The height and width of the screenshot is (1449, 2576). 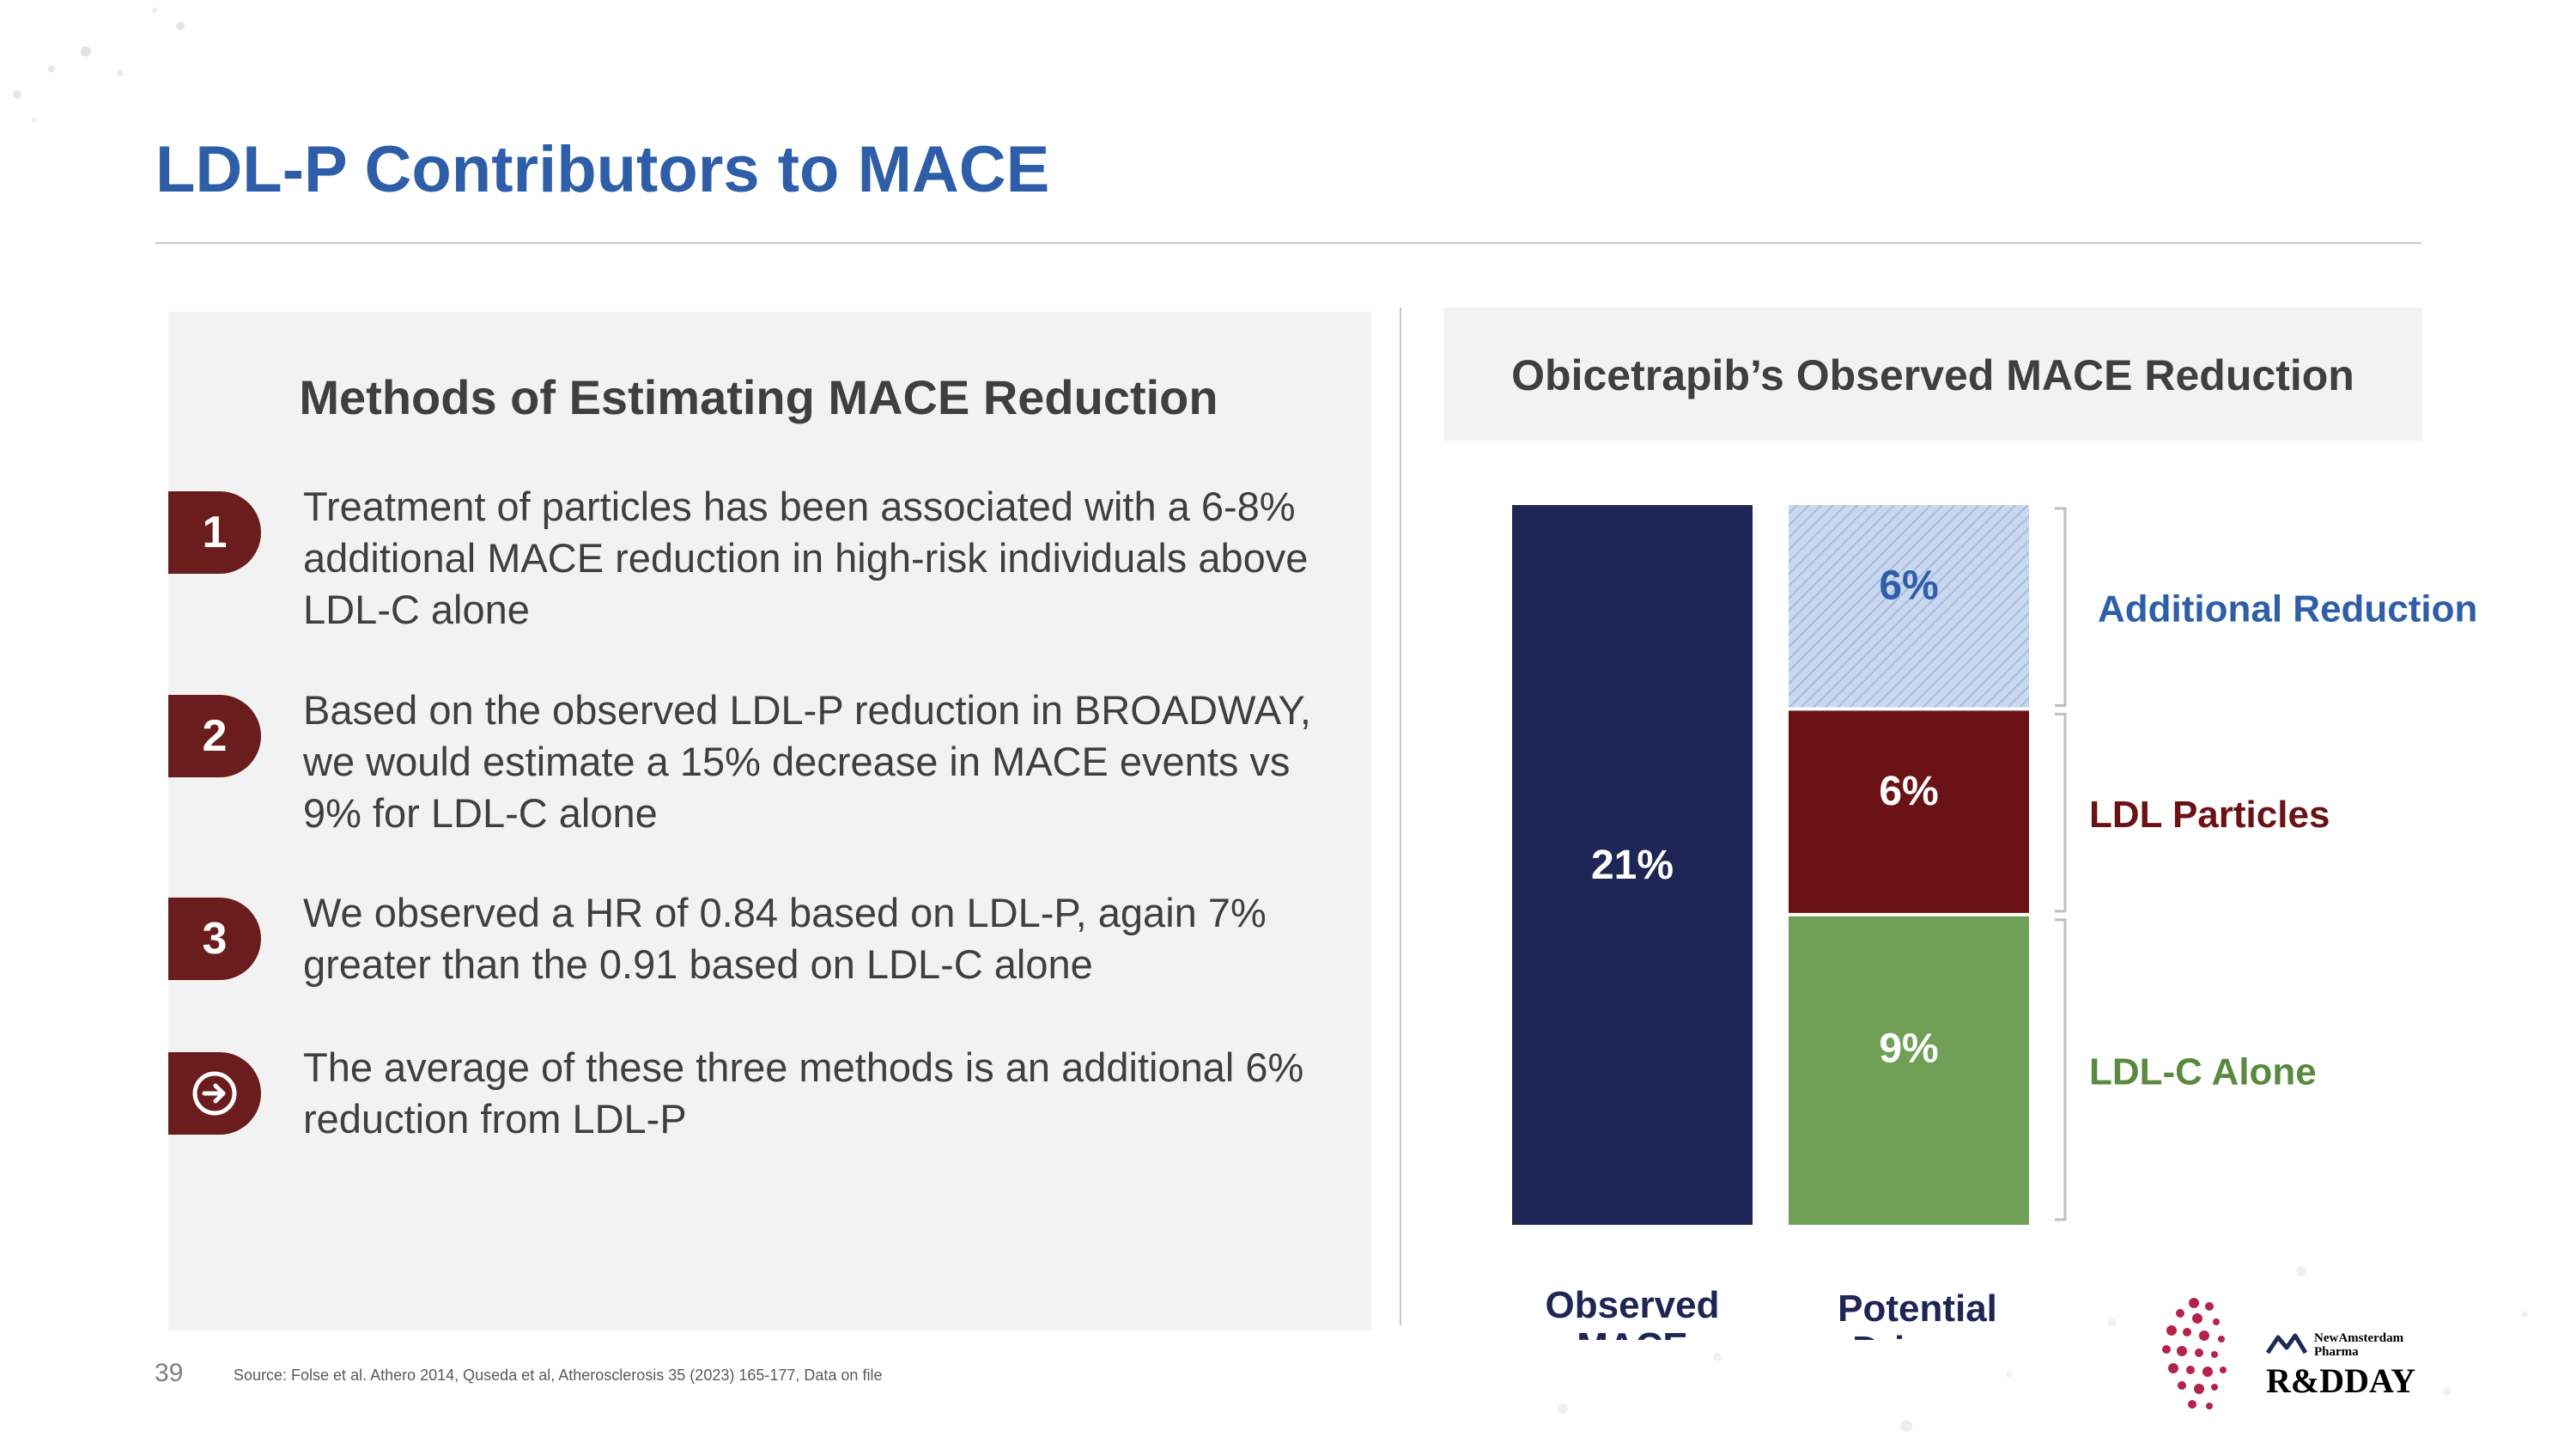 What do you see at coordinates (1633, 1305) in the screenshot?
I see `category-label-0-0: Observed` at bounding box center [1633, 1305].